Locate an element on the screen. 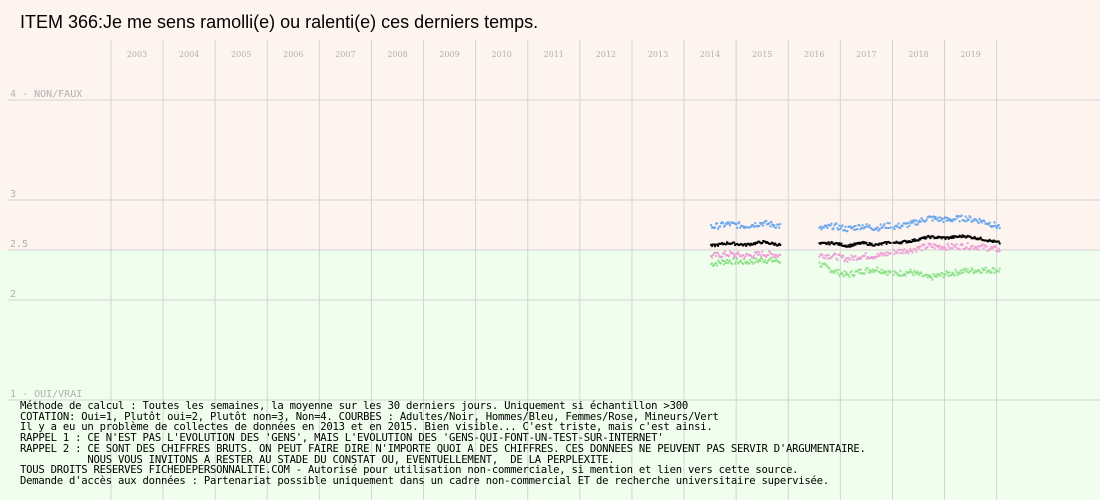 The height and width of the screenshot is (500, 1100). series-mineurs is located at coordinates (855, 268).